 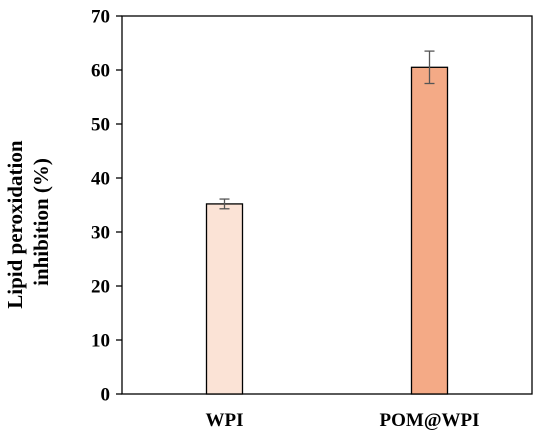 I want to click on y-axis-title-line-2: inhibition (%), so click(x=41, y=222).